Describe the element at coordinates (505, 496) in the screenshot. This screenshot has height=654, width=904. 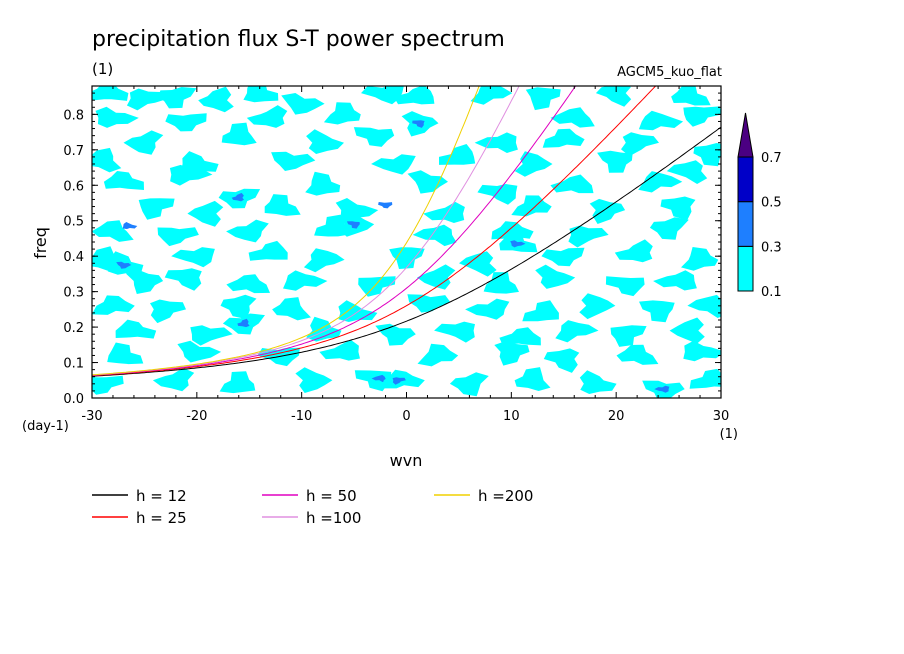
I see `legend-label: h =200` at that location.